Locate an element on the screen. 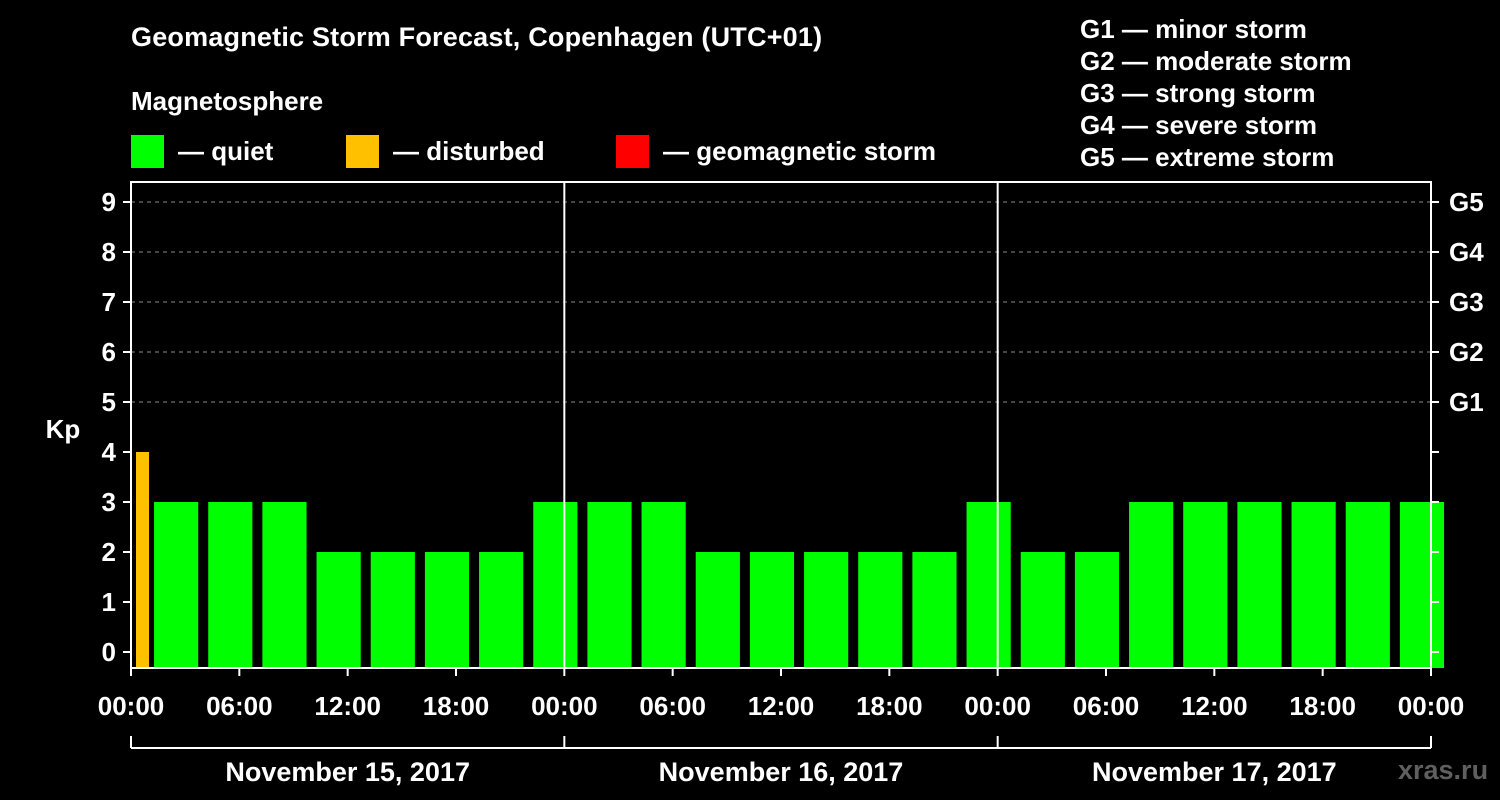  storm-level-label: G3 is located at coordinates (1466, 302).